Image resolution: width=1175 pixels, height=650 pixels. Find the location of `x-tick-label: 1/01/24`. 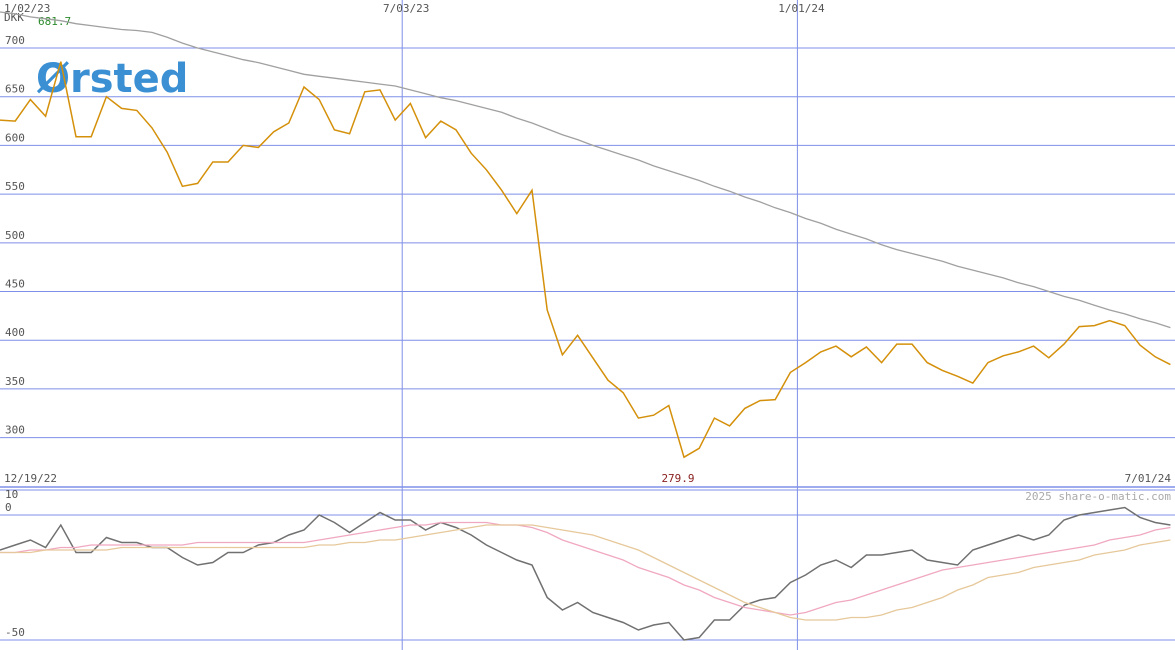

x-tick-label: 1/01/24 is located at coordinates (801, 8).